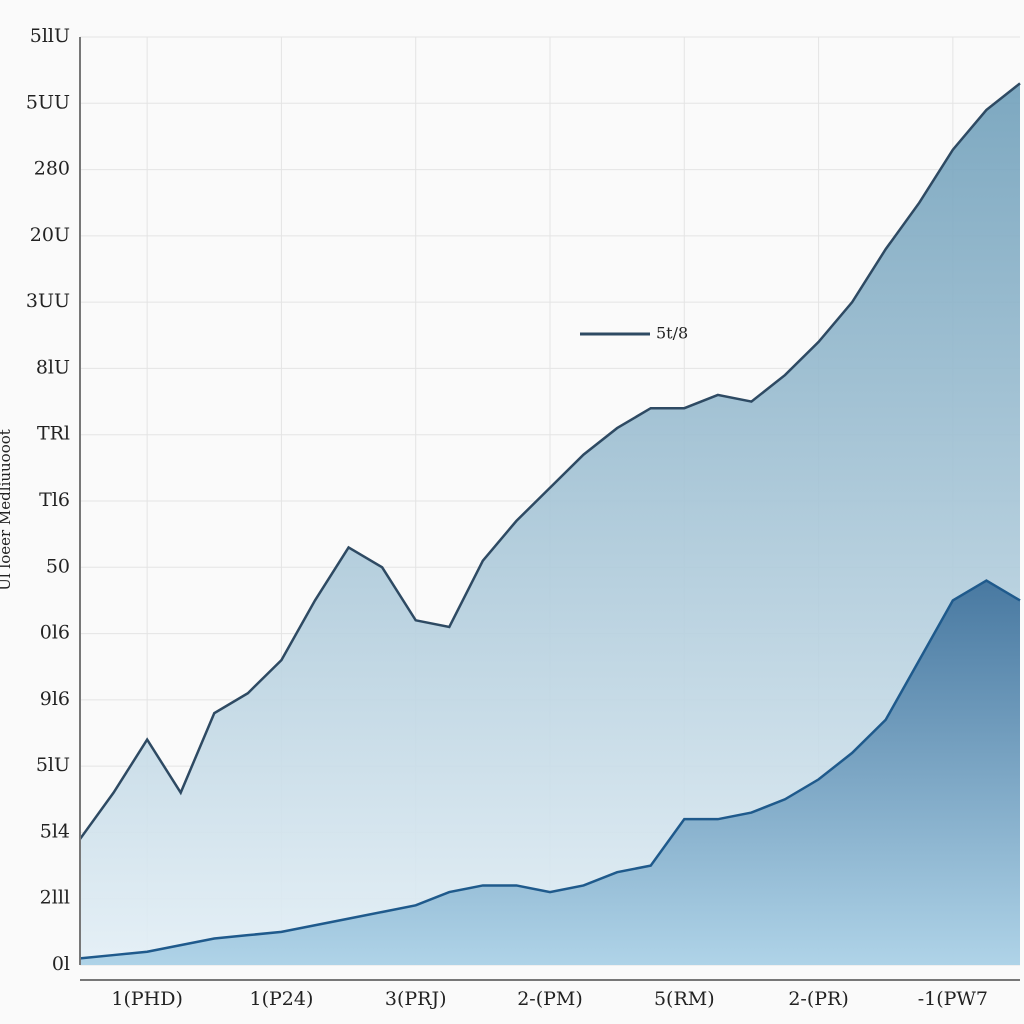 This screenshot has height=1024, width=1024. I want to click on x-tick-label: 3(PRJ), so click(416, 999).